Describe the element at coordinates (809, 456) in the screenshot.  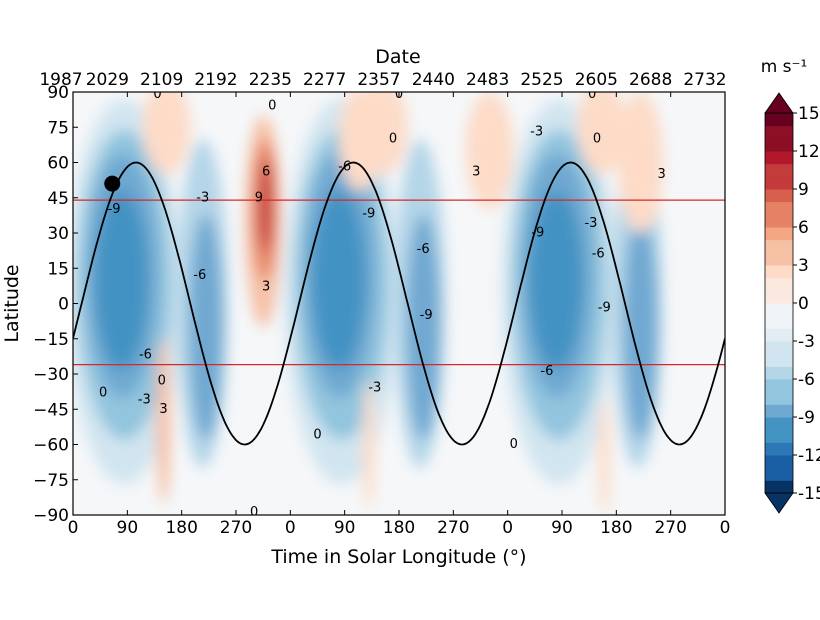
I see `colorbar-tick-label: -12` at that location.